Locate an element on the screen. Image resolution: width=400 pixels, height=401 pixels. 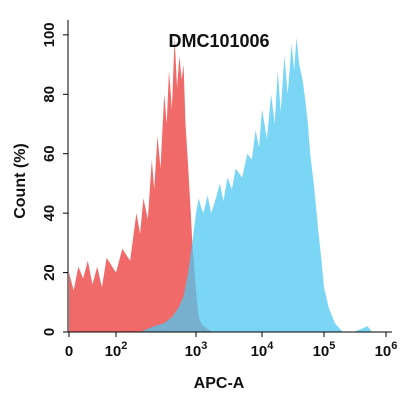
y-axis-title: Count (%) is located at coordinates (20, 181).